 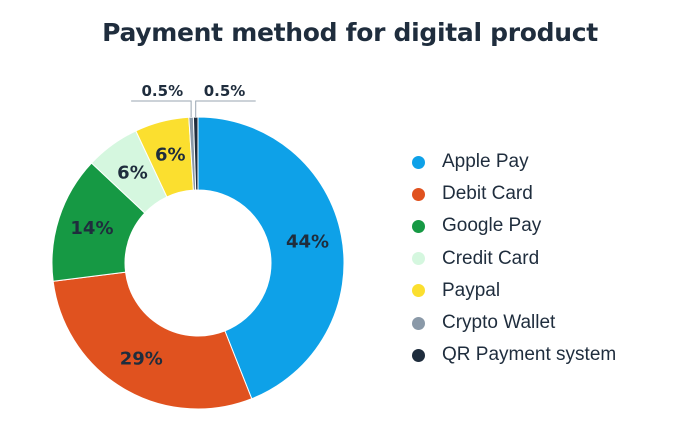 What do you see at coordinates (307, 242) in the screenshot?
I see `slice-label-apple-pay: 44%` at bounding box center [307, 242].